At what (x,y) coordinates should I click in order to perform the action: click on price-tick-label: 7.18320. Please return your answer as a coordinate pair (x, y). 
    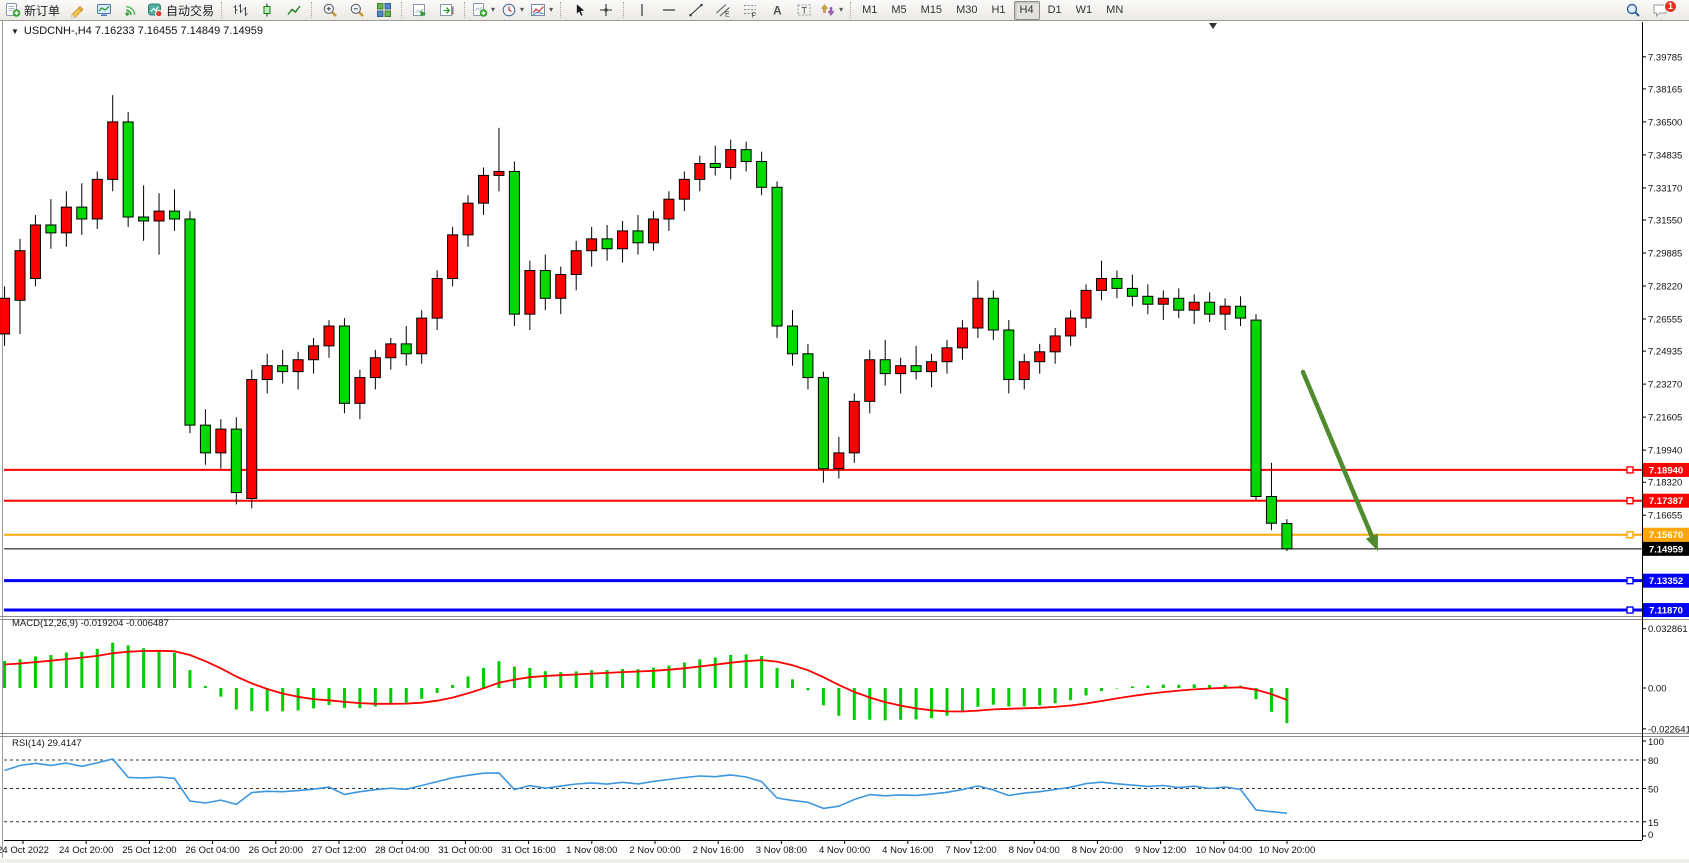
    Looking at the image, I should click on (1665, 483).